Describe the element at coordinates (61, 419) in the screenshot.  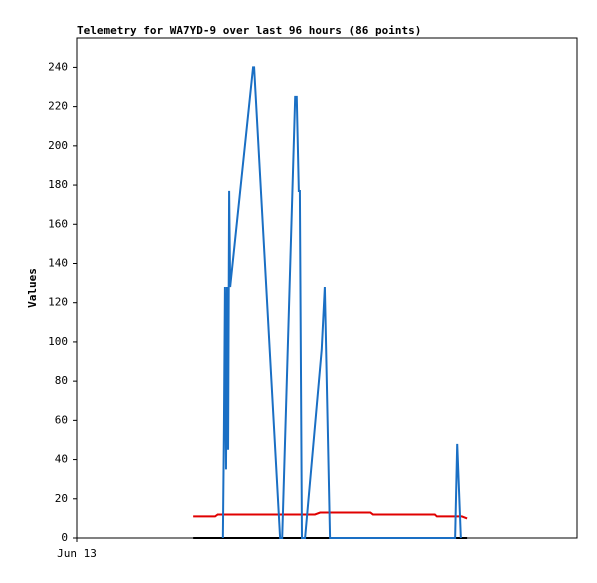
I see `y-tick-label: 60` at that location.